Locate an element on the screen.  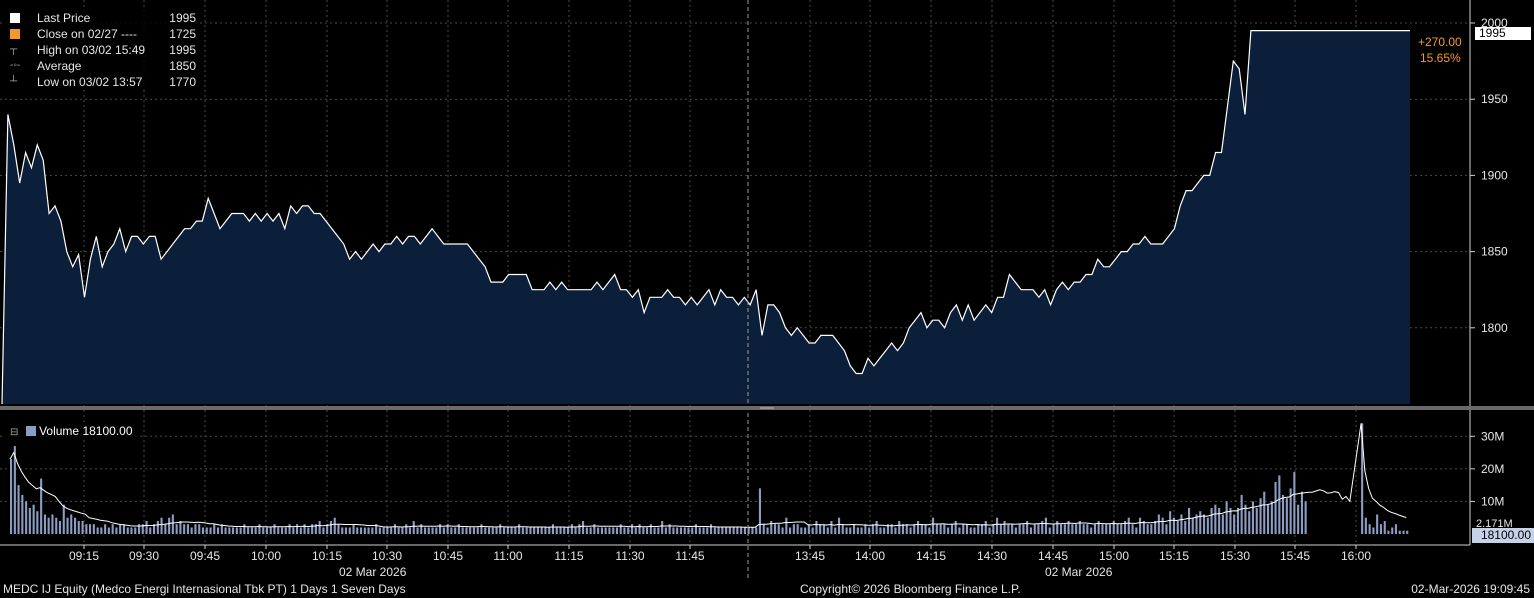
legend-high-value: 1995 is located at coordinates (182, 50).